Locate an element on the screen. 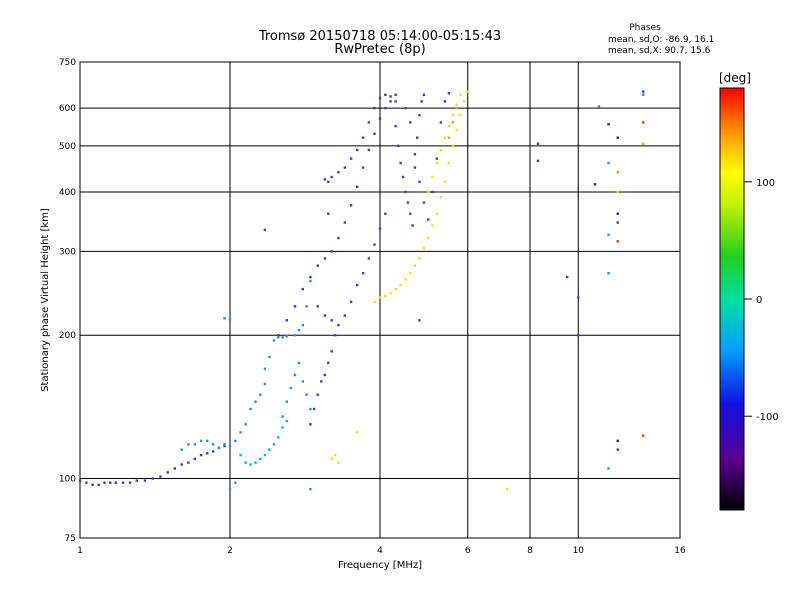 This screenshot has width=800, height=600. x-tick-label: 1 is located at coordinates (80, 551).